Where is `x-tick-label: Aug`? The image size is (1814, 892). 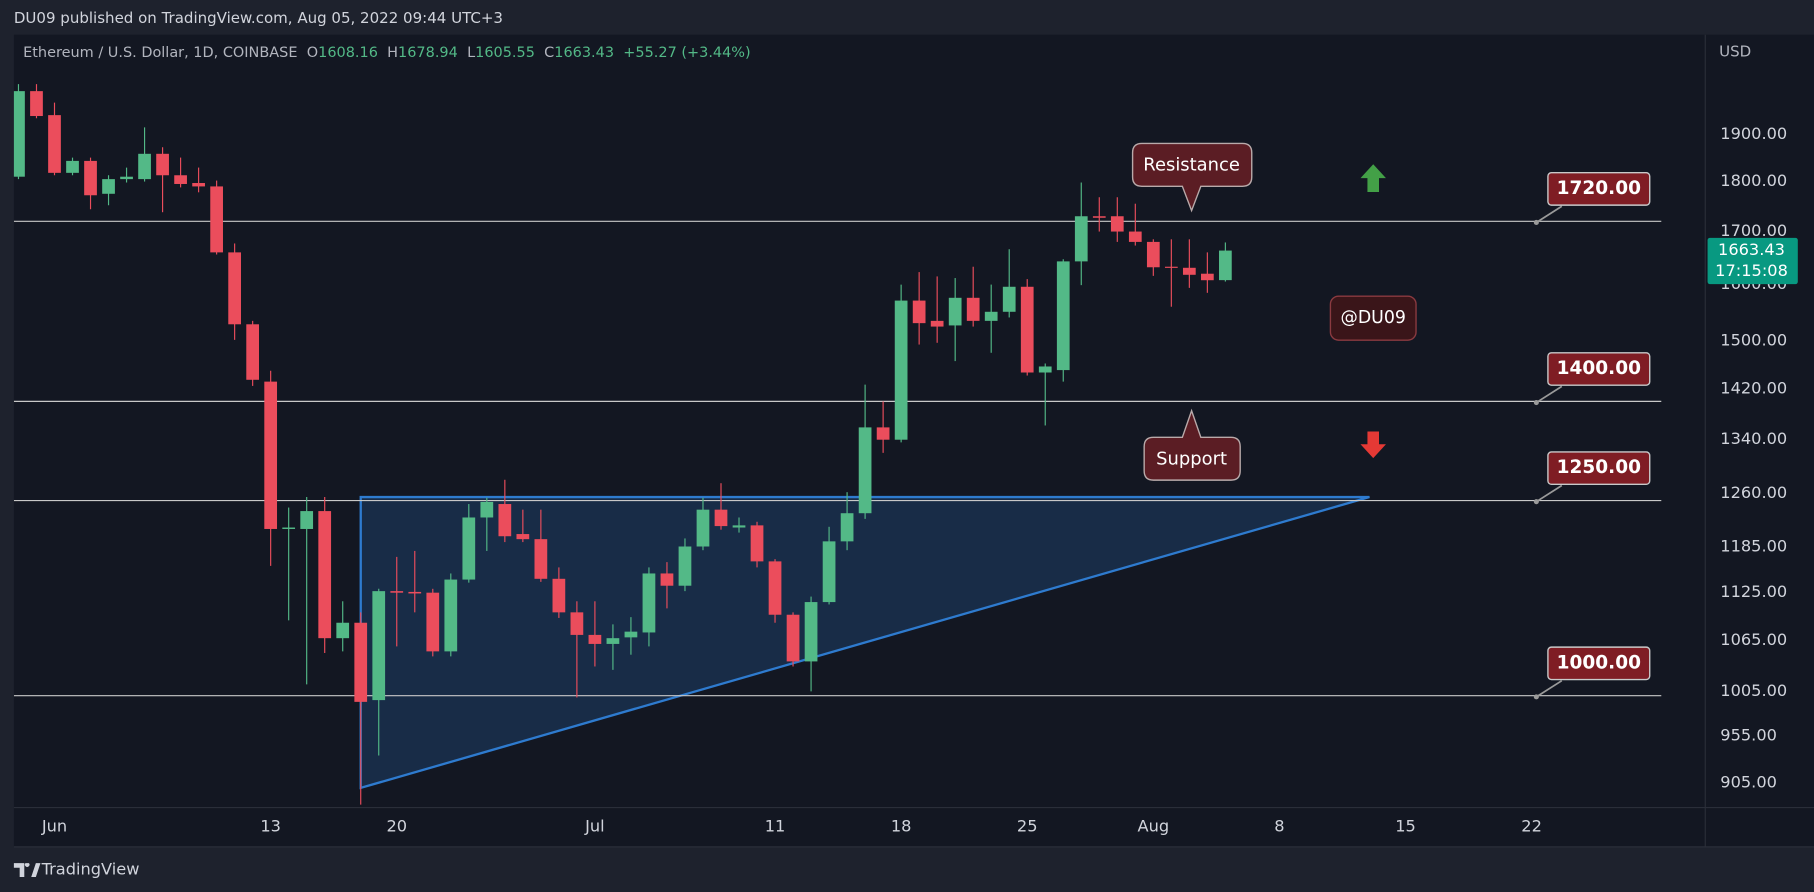 x-tick-label: Aug is located at coordinates (1154, 826).